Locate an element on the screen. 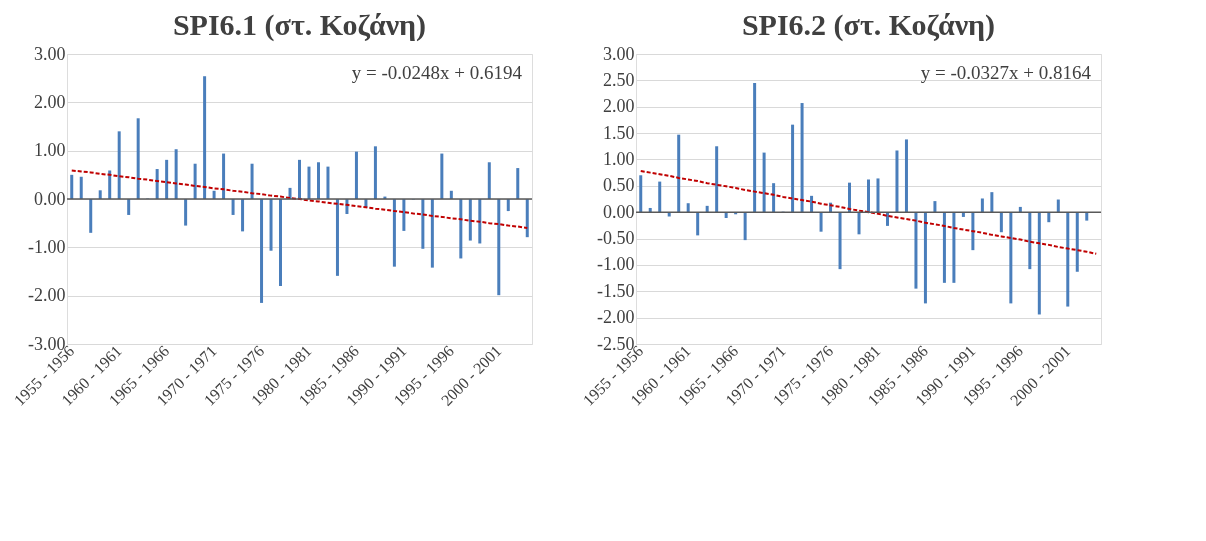 This screenshot has width=1206, height=541. chart-title: SPI6.1 (στ. Κοζάνη) is located at coordinates (299, 25).